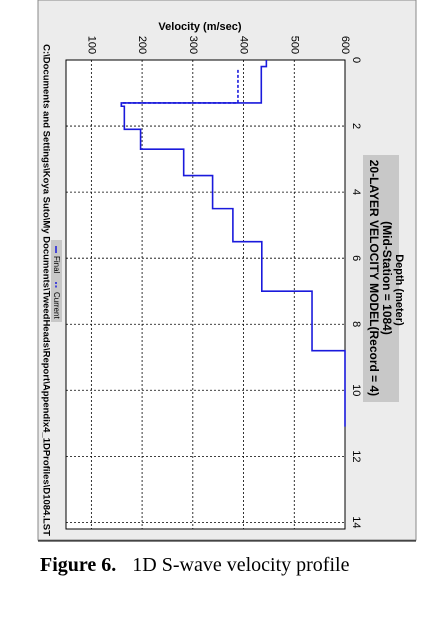 The image size is (422, 626). What do you see at coordinates (193, 45) in the screenshot?
I see `y-tick-label: 300` at bounding box center [193, 45].